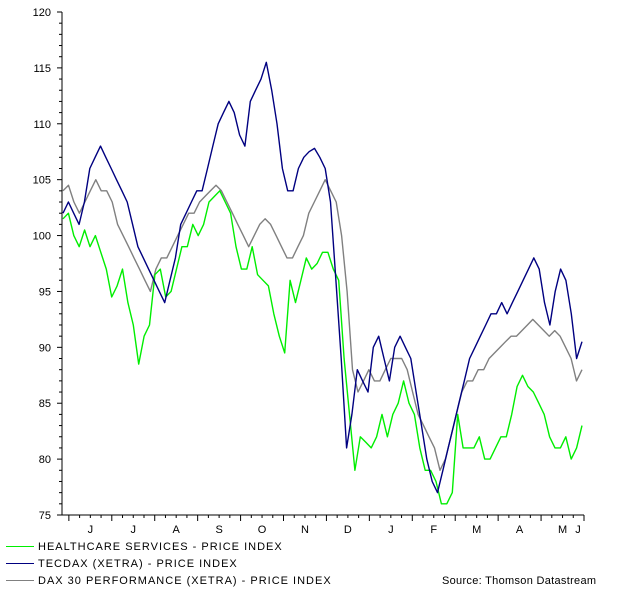  What do you see at coordinates (519, 581) in the screenshot?
I see `source-note: Source: Thomson Datastream` at bounding box center [519, 581].